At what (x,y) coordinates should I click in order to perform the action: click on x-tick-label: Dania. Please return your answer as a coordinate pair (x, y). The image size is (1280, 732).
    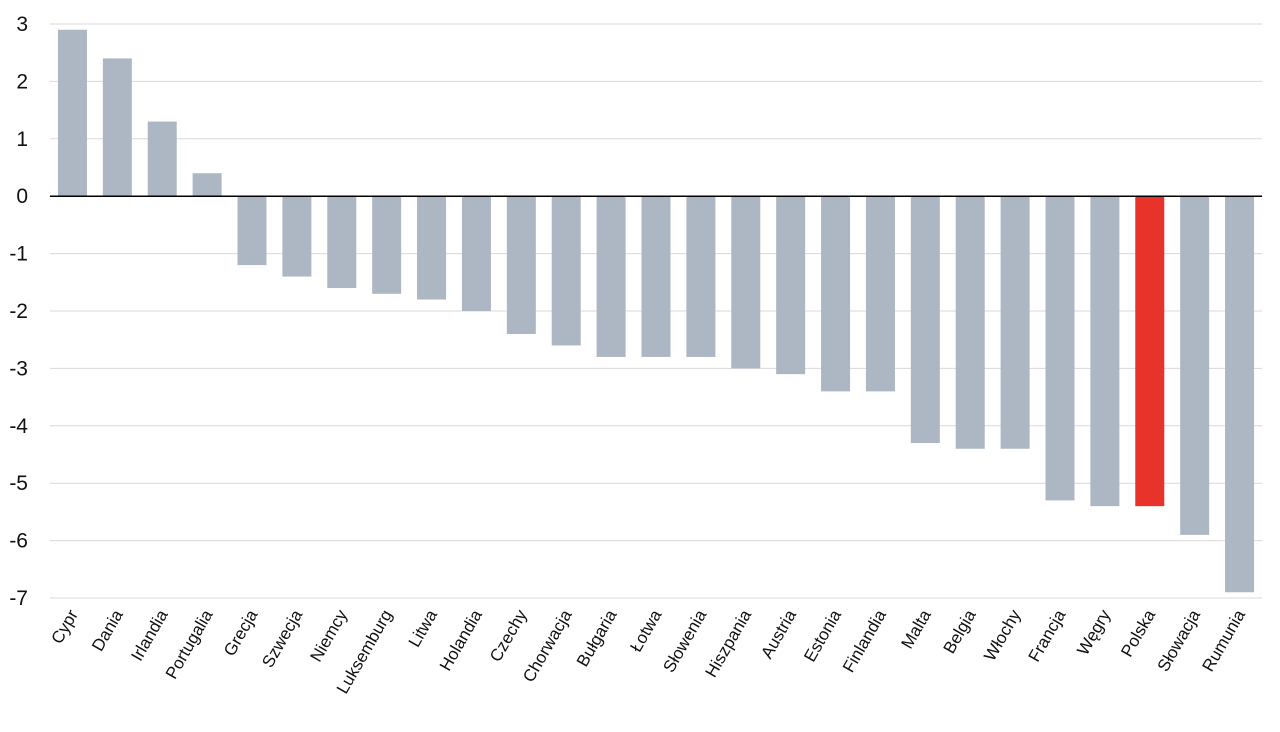
    Looking at the image, I should click on (107, 630).